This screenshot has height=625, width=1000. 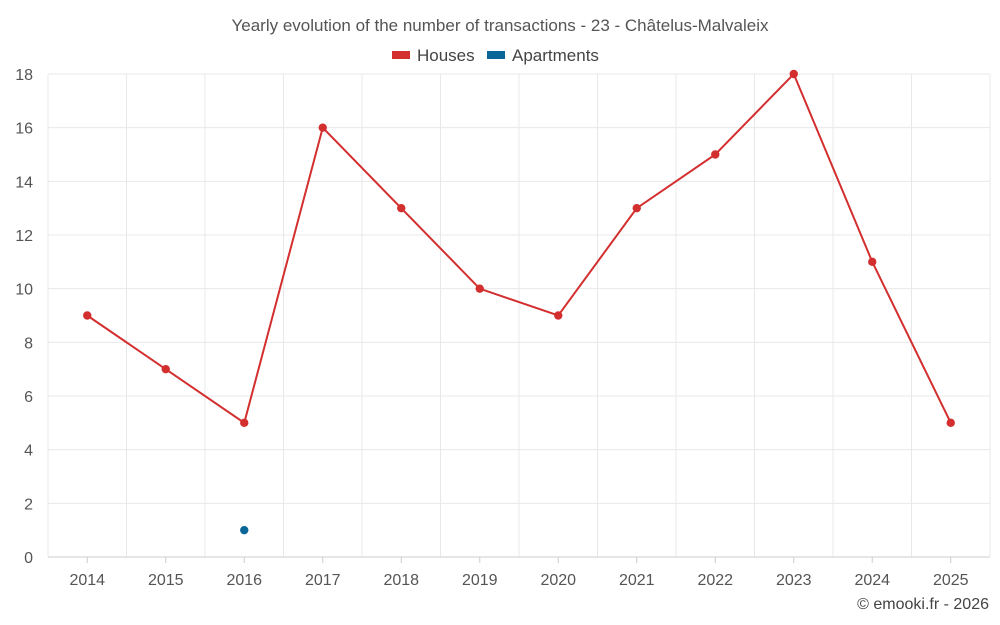 What do you see at coordinates (401, 55) in the screenshot?
I see `legend-swatch-houses` at bounding box center [401, 55].